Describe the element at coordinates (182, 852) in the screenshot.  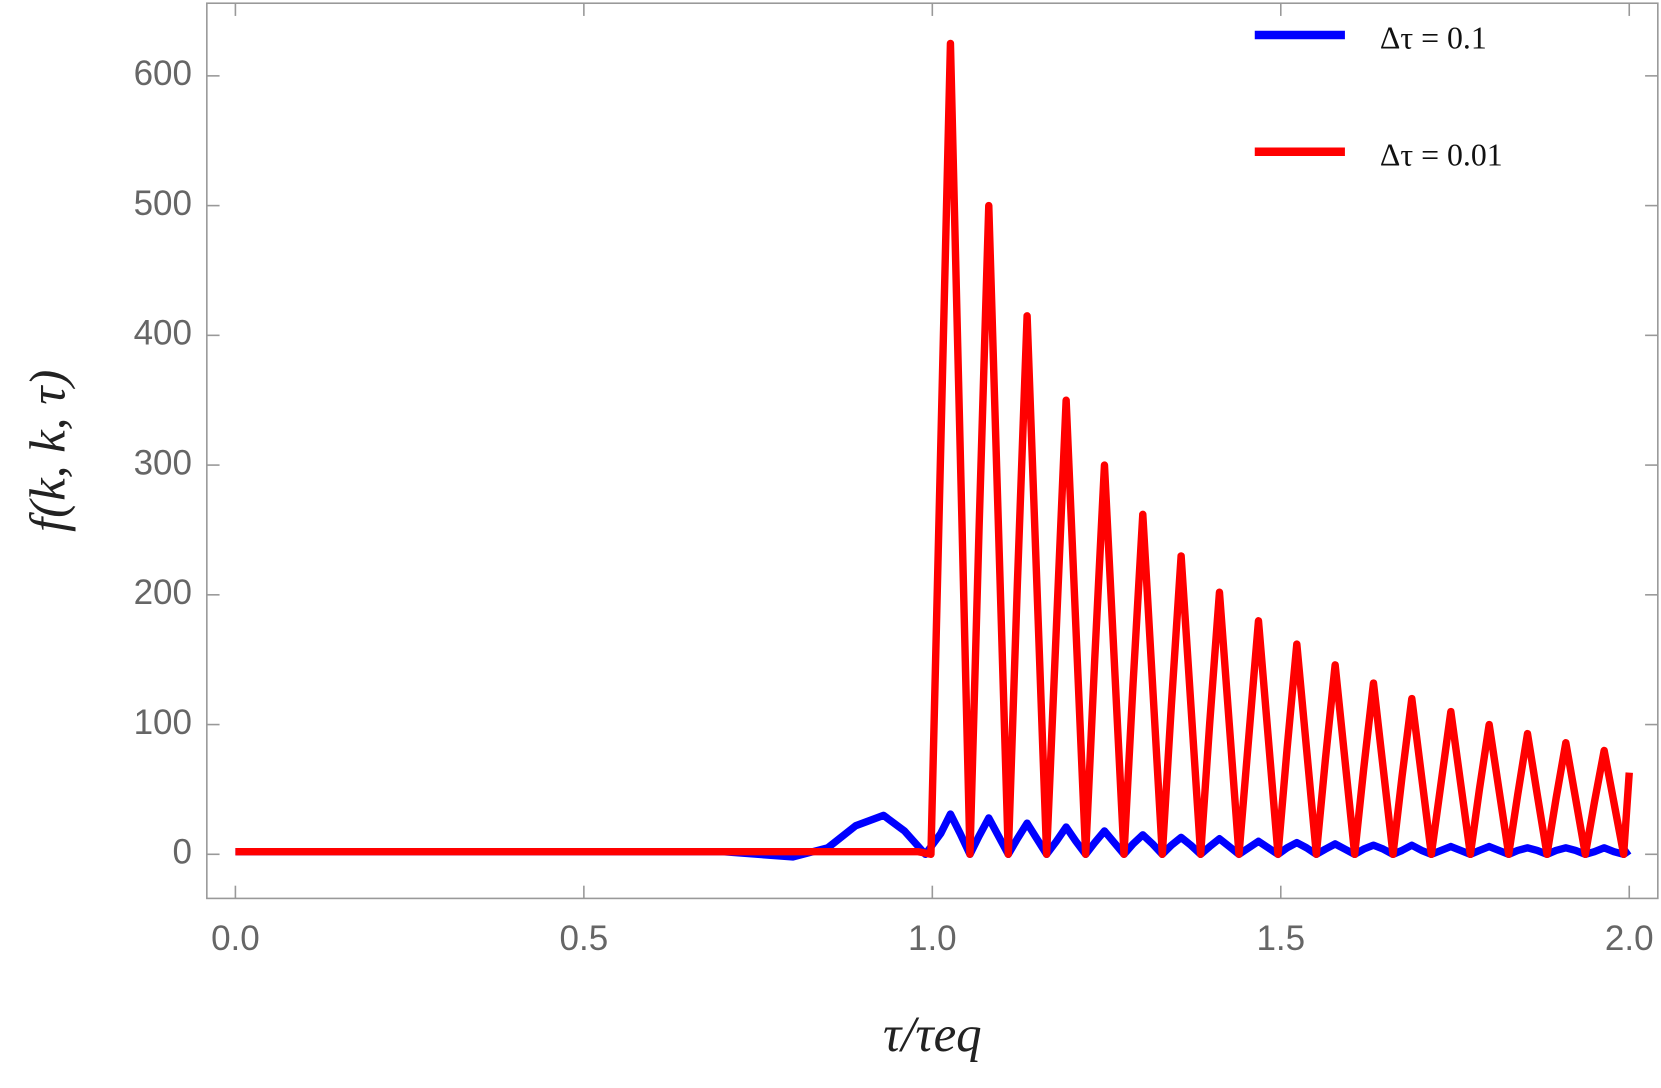
I see `y-tick-label: 0` at that location.